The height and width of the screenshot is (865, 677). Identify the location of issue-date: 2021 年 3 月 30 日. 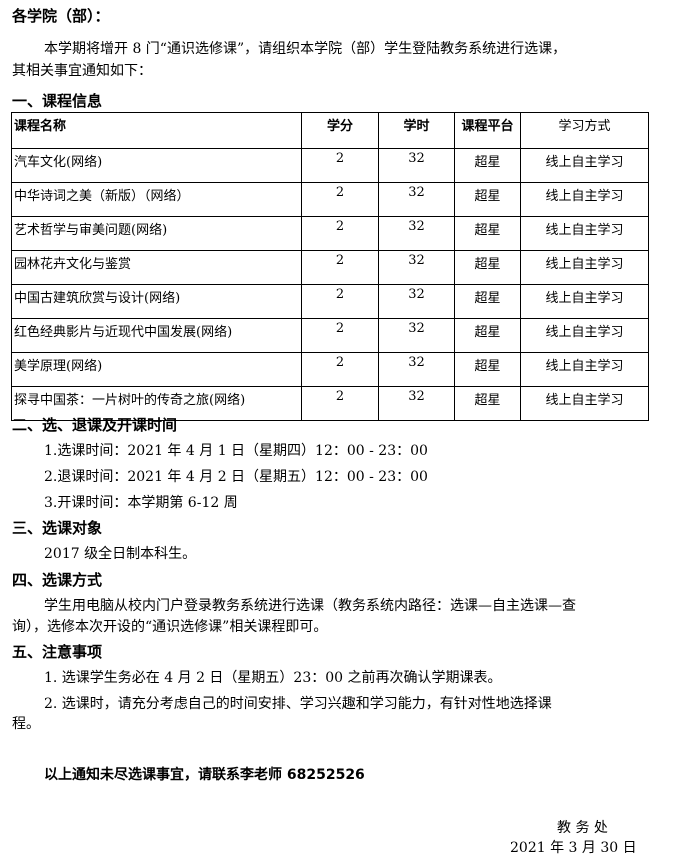
(573, 848).